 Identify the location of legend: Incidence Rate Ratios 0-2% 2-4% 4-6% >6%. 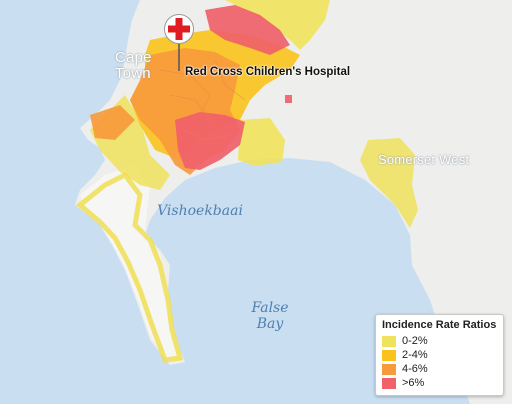
(439, 355).